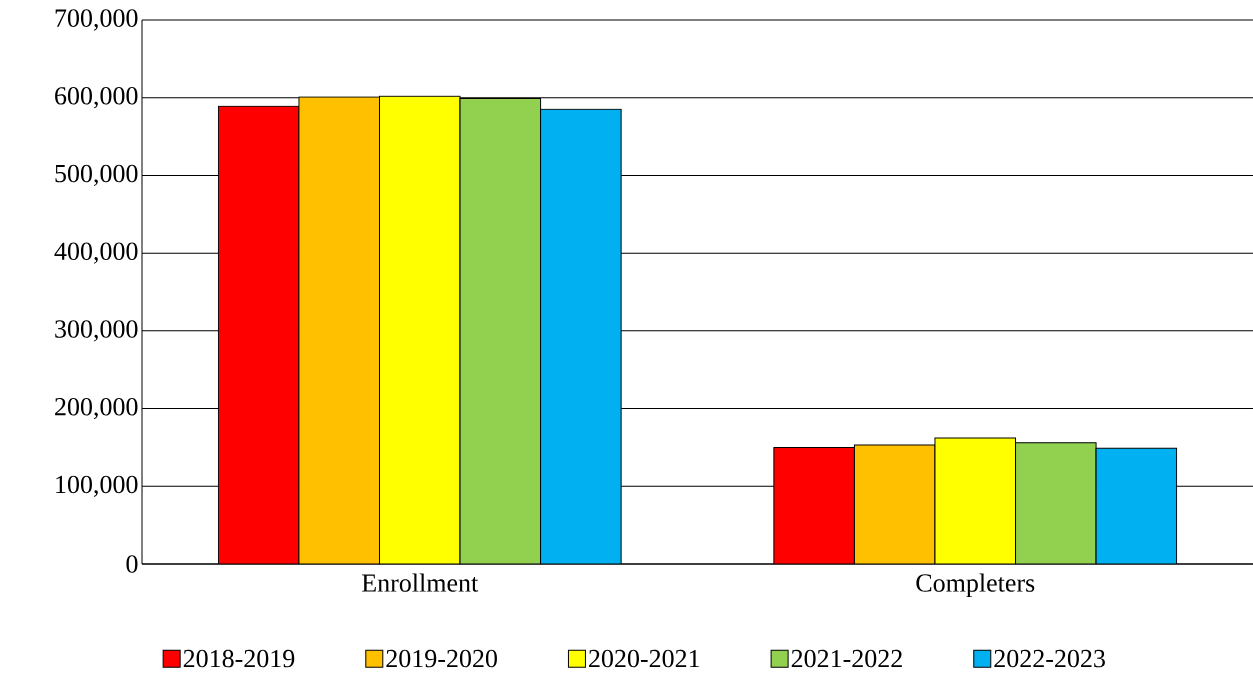  Describe the element at coordinates (132, 564) in the screenshot. I see `y-tick-label: 0` at that location.